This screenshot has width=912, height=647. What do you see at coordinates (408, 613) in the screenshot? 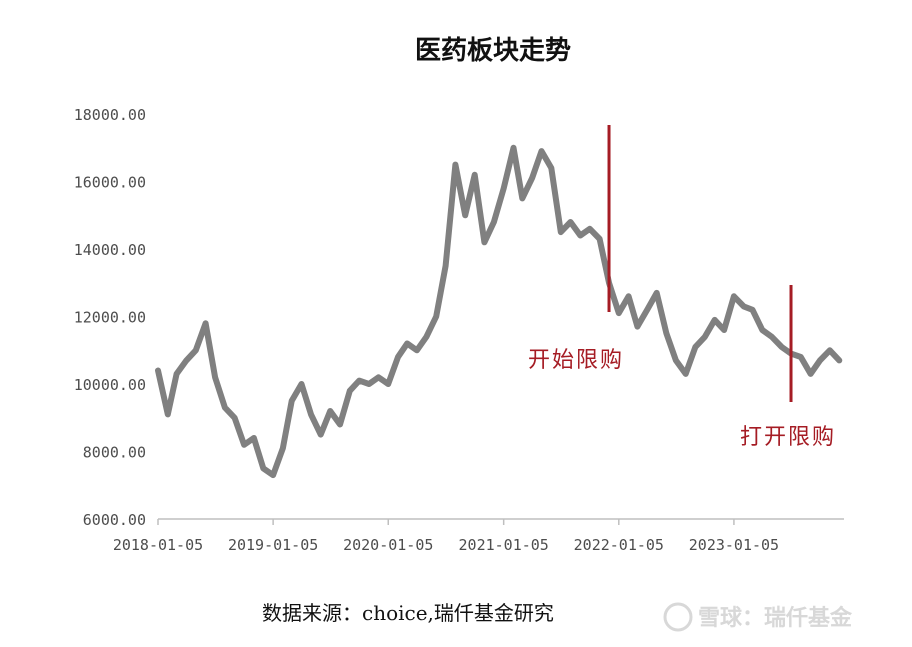
I see `source-note: 数据来源：choice,瑞仟基金研究` at bounding box center [408, 613].